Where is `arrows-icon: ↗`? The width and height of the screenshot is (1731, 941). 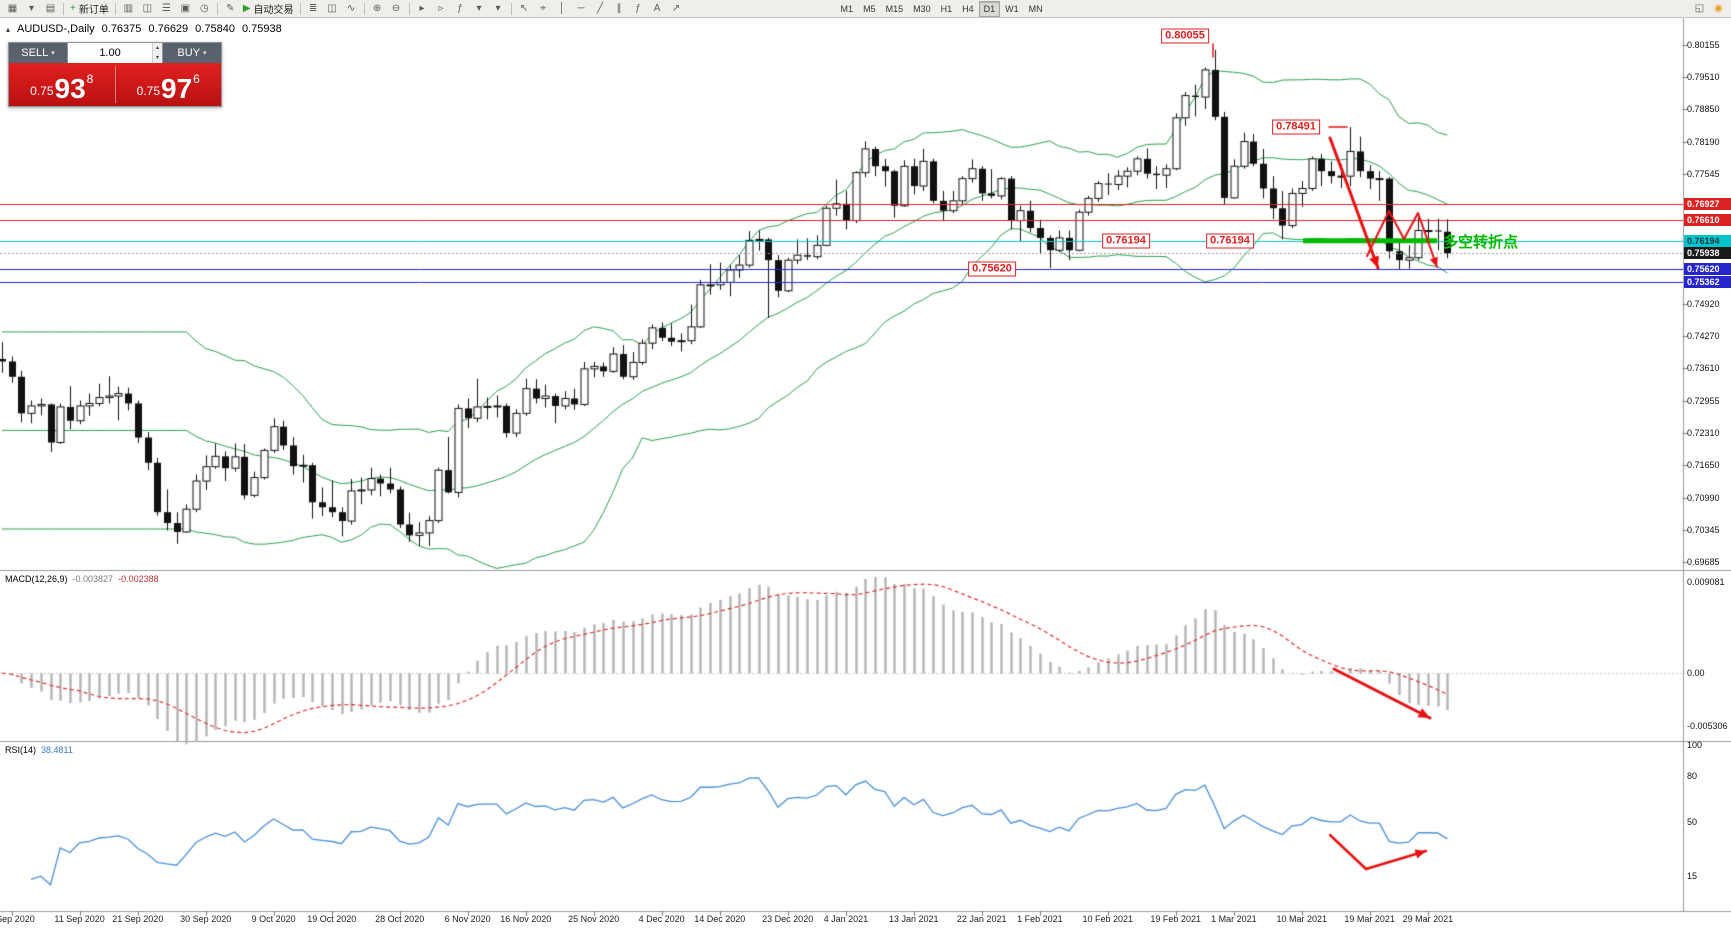
arrows-icon: ↗ is located at coordinates (676, 8).